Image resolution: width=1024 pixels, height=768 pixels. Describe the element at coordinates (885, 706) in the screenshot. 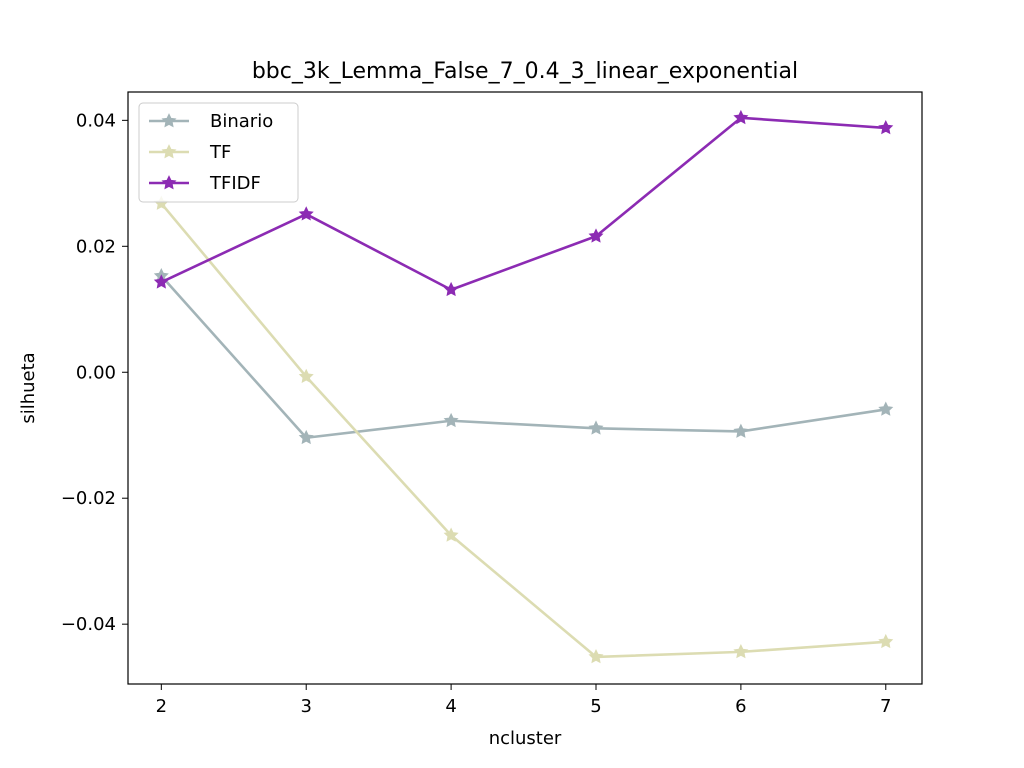

I see `x-tick-label: 7` at that location.